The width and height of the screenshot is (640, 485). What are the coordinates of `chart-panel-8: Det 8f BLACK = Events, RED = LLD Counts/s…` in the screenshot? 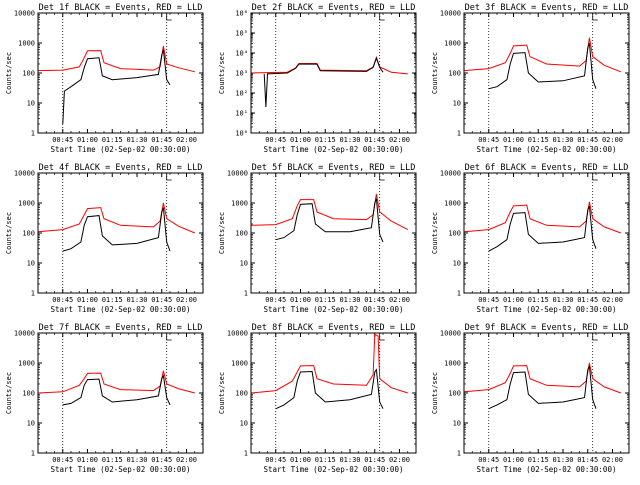 It's located at (317, 398).